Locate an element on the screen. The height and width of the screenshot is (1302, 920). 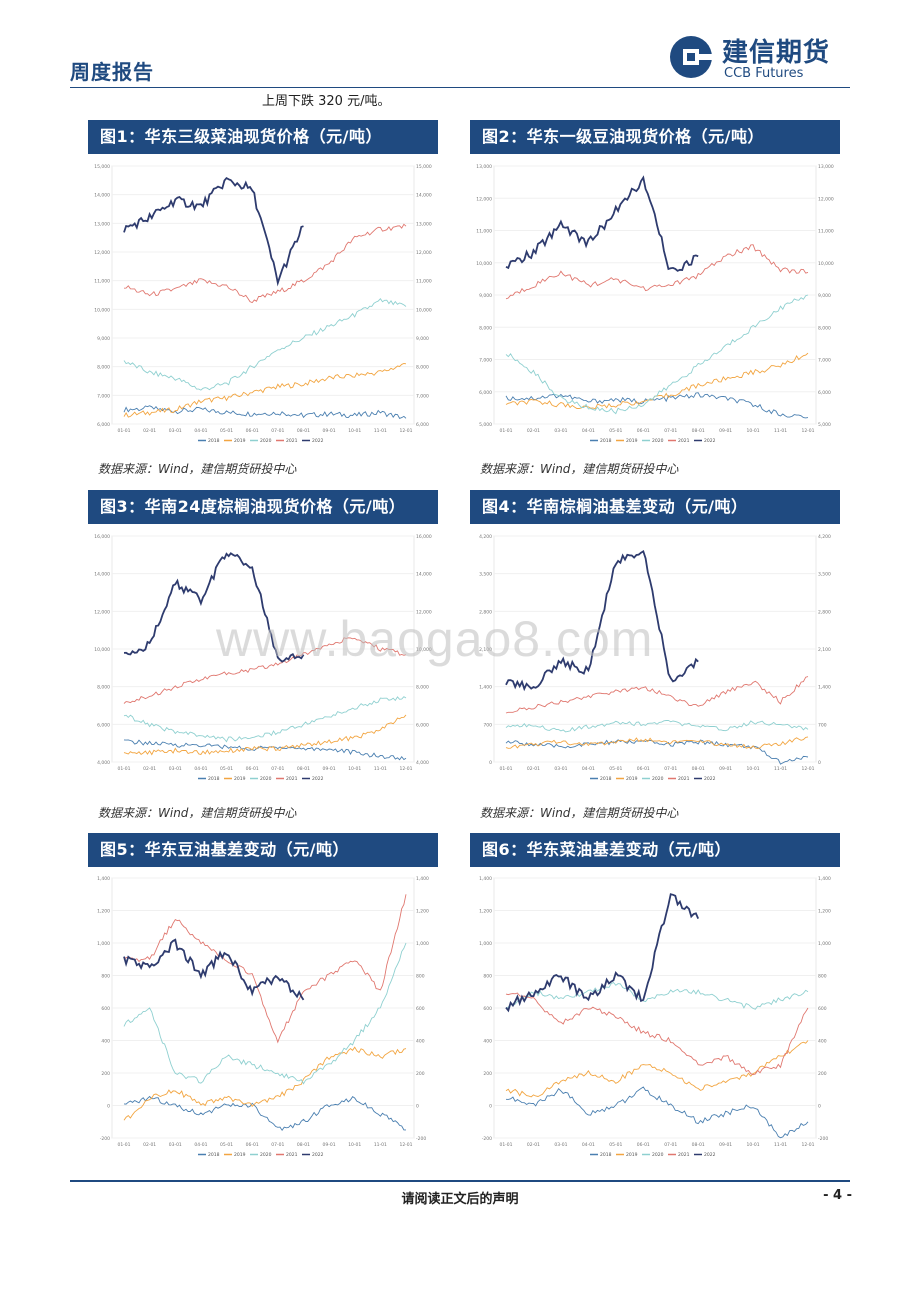
y2-tick-label: 1,200 is located at coordinates (422, 912).